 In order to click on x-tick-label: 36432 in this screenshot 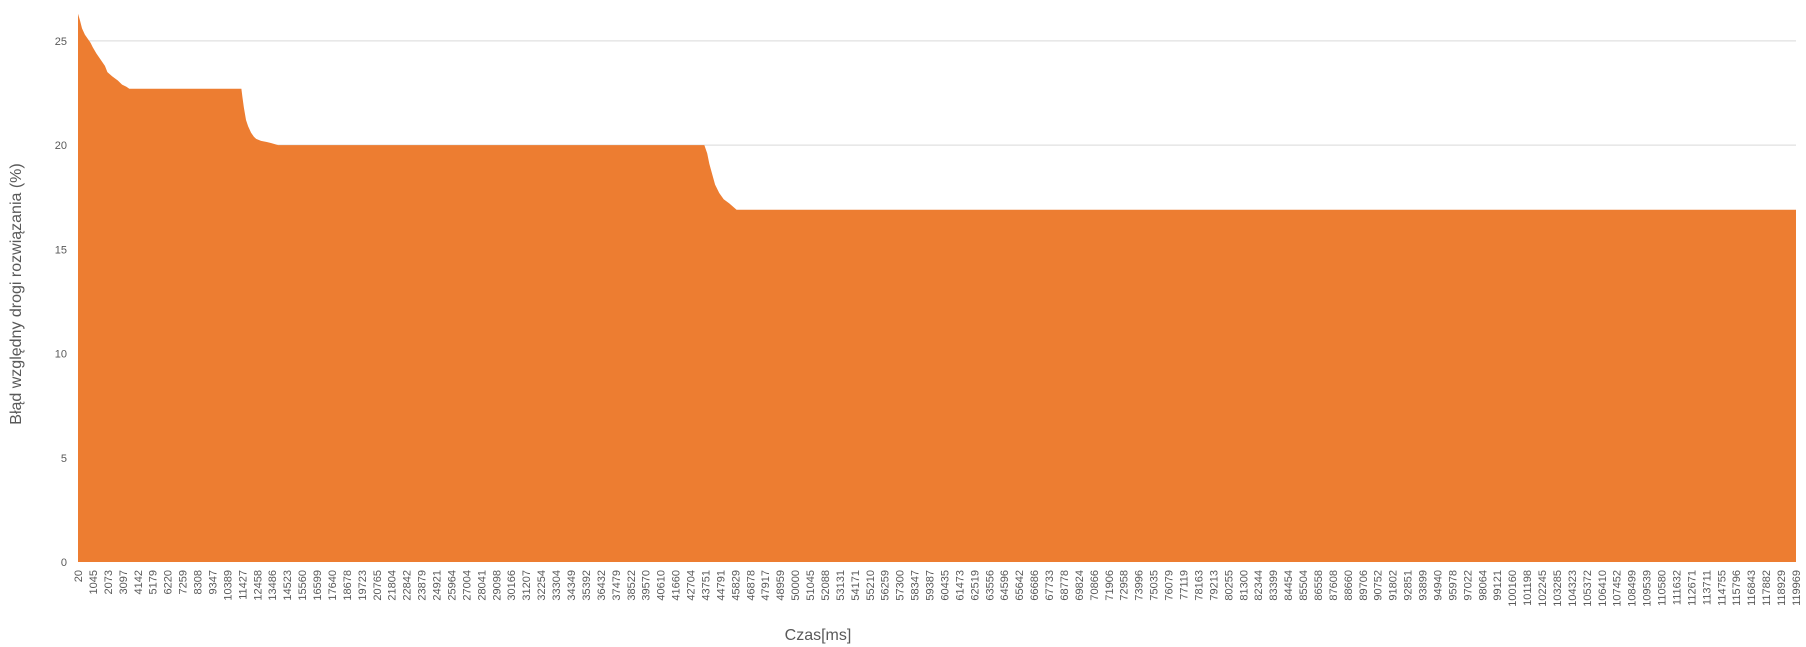, I will do `click(602, 585)`.